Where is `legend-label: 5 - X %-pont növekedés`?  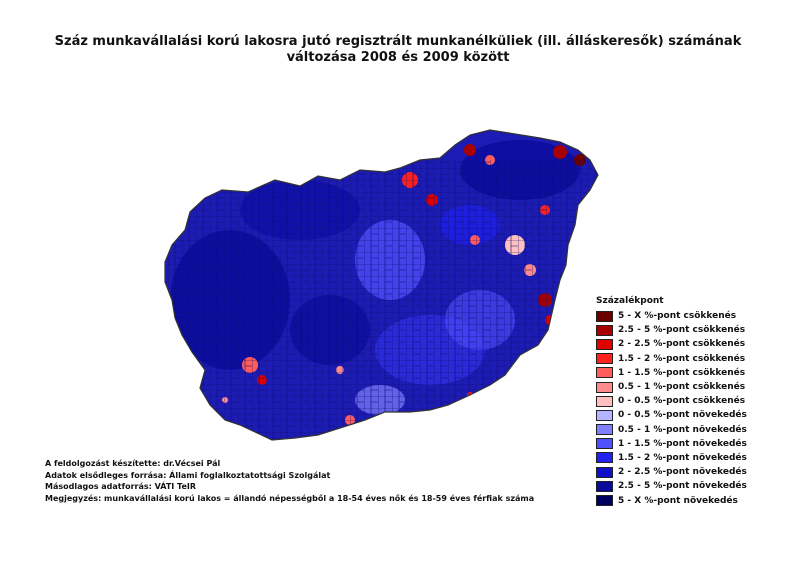
legend-label: 5 - X %-pont növekedés is located at coordinates (678, 500).